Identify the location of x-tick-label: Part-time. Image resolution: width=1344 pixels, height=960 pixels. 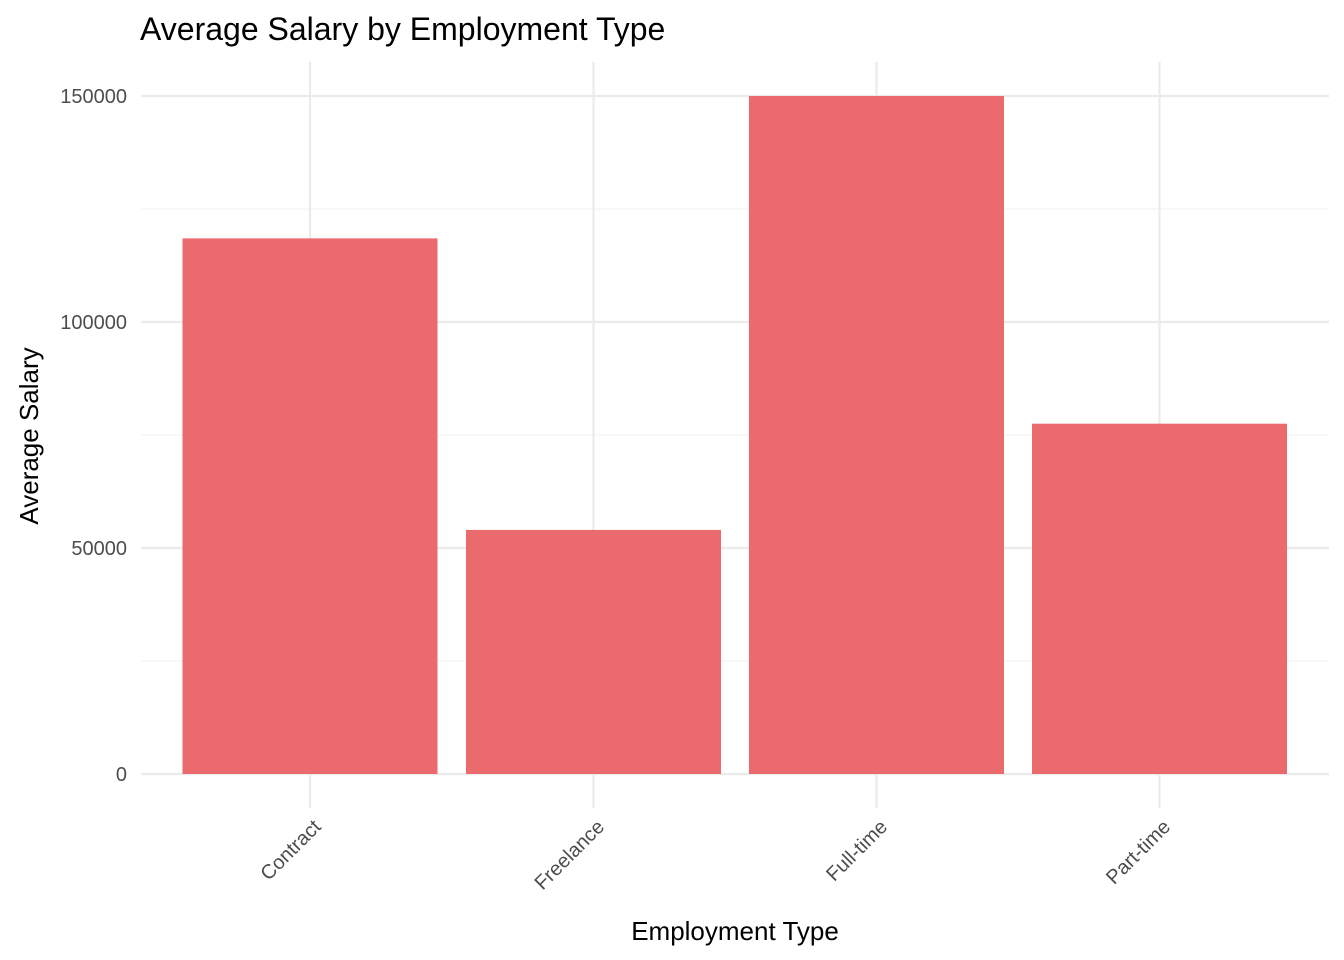
(1138, 852).